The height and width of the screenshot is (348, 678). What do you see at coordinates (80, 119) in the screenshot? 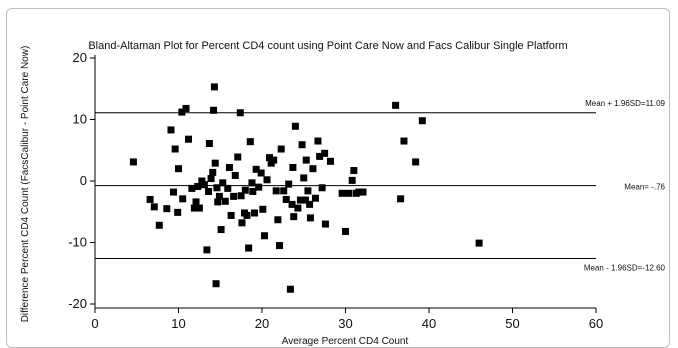
I see `y-tick-label: 10` at bounding box center [80, 119].